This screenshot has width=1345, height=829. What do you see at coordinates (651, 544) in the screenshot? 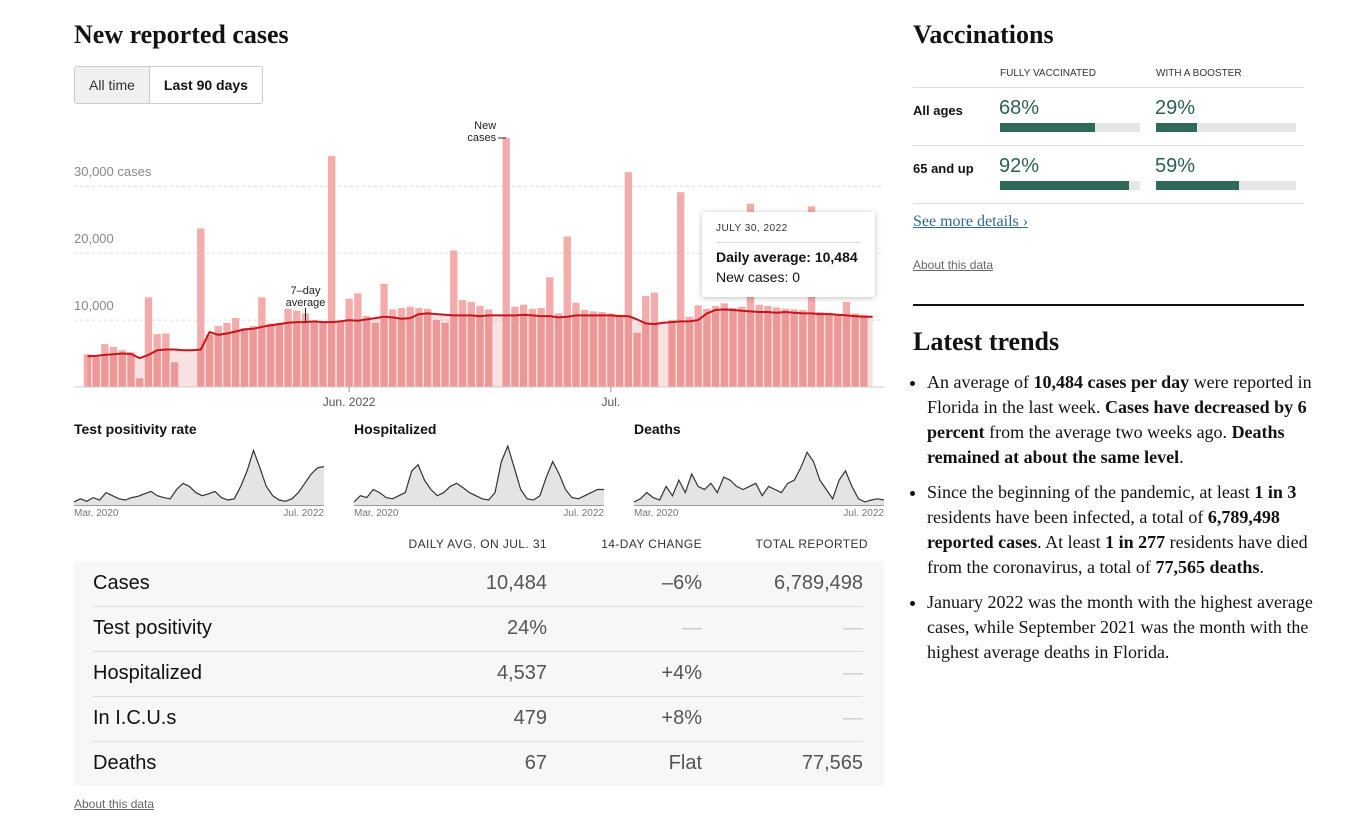
I see `table-header: 14-DAY CHANGE` at bounding box center [651, 544].